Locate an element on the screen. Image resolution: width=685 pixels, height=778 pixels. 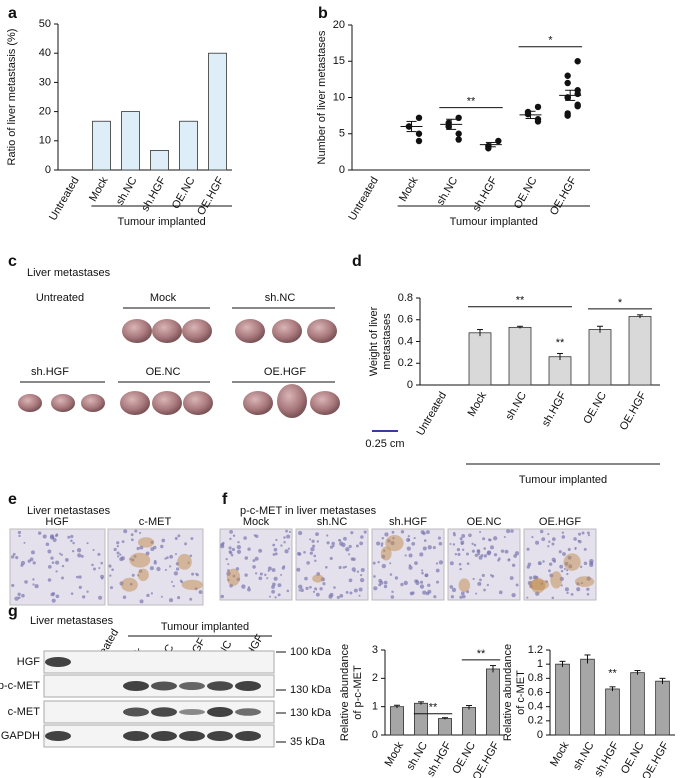
y-tick-label: 10 is located at coordinates (45, 141).